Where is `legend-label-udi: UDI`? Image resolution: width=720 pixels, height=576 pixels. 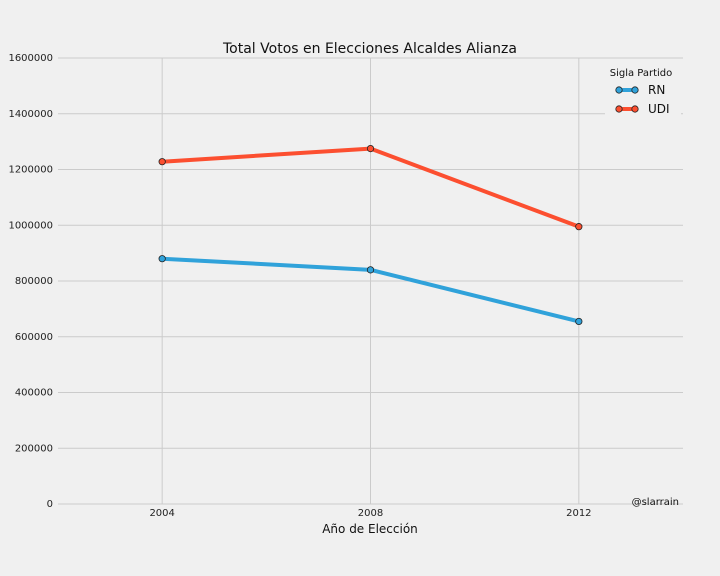
legend-label-udi: UDI is located at coordinates (659, 109).